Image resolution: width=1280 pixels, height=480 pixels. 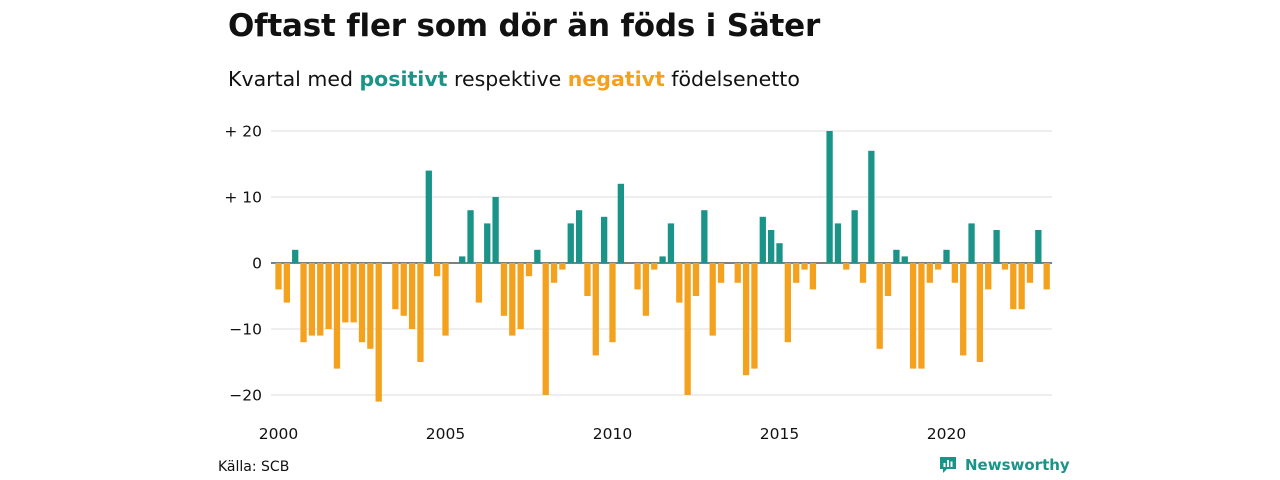 I want to click on newsworthy-logo-icon, so click(x=948, y=465).